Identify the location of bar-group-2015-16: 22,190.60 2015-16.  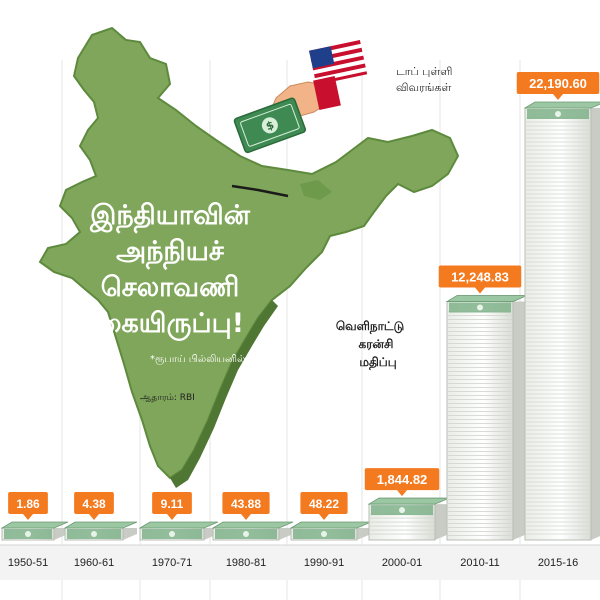
(558, 320).